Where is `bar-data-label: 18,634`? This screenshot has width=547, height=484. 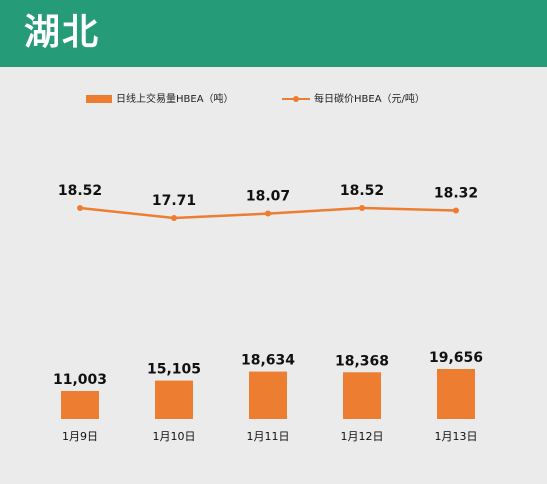 bar-data-label: 18,634 is located at coordinates (268, 361).